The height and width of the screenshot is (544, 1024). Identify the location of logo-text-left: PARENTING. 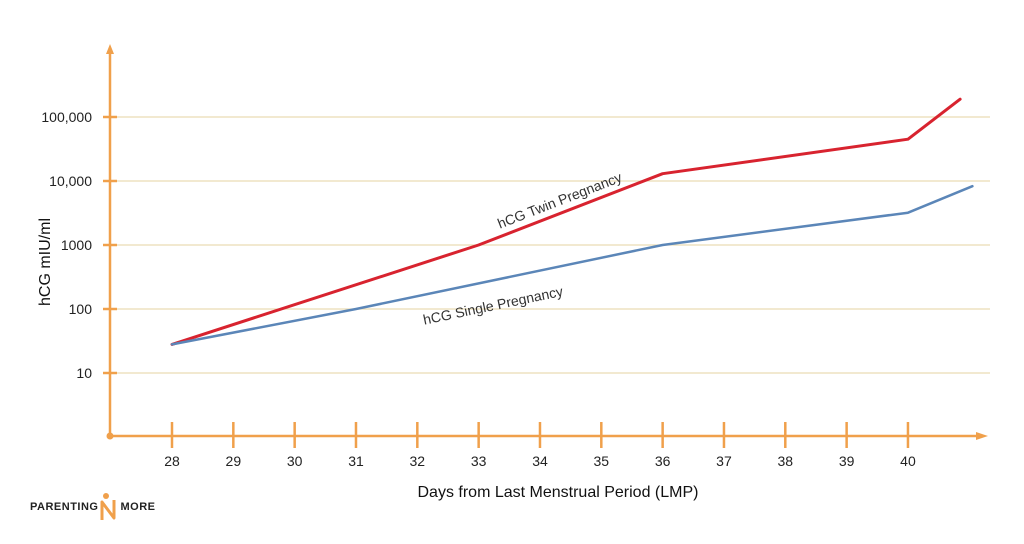
(64, 507).